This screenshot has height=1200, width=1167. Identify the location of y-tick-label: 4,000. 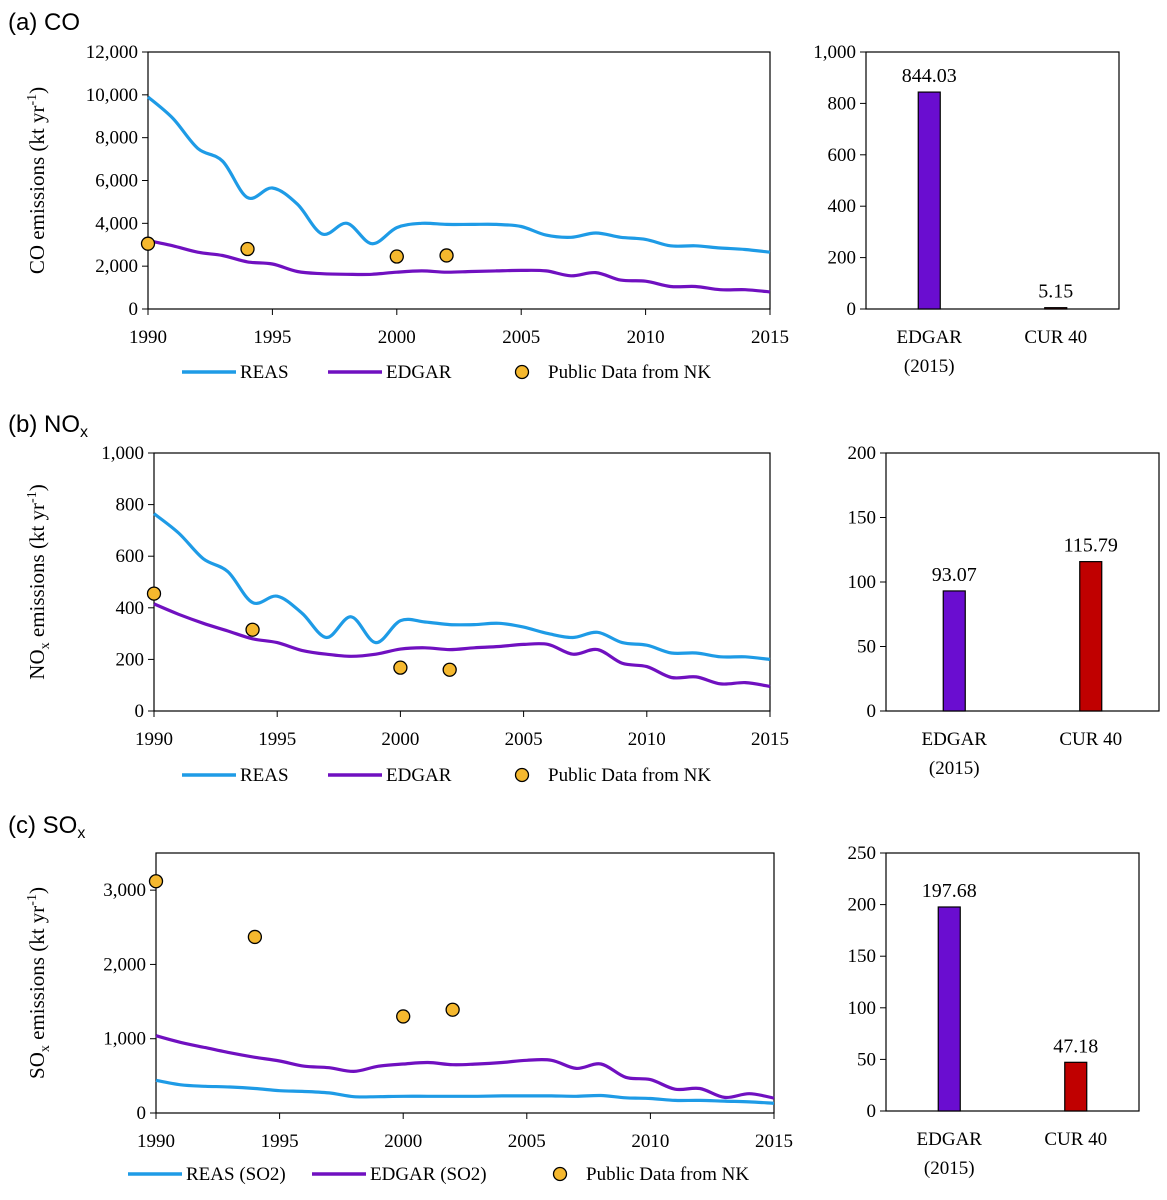
(116, 223).